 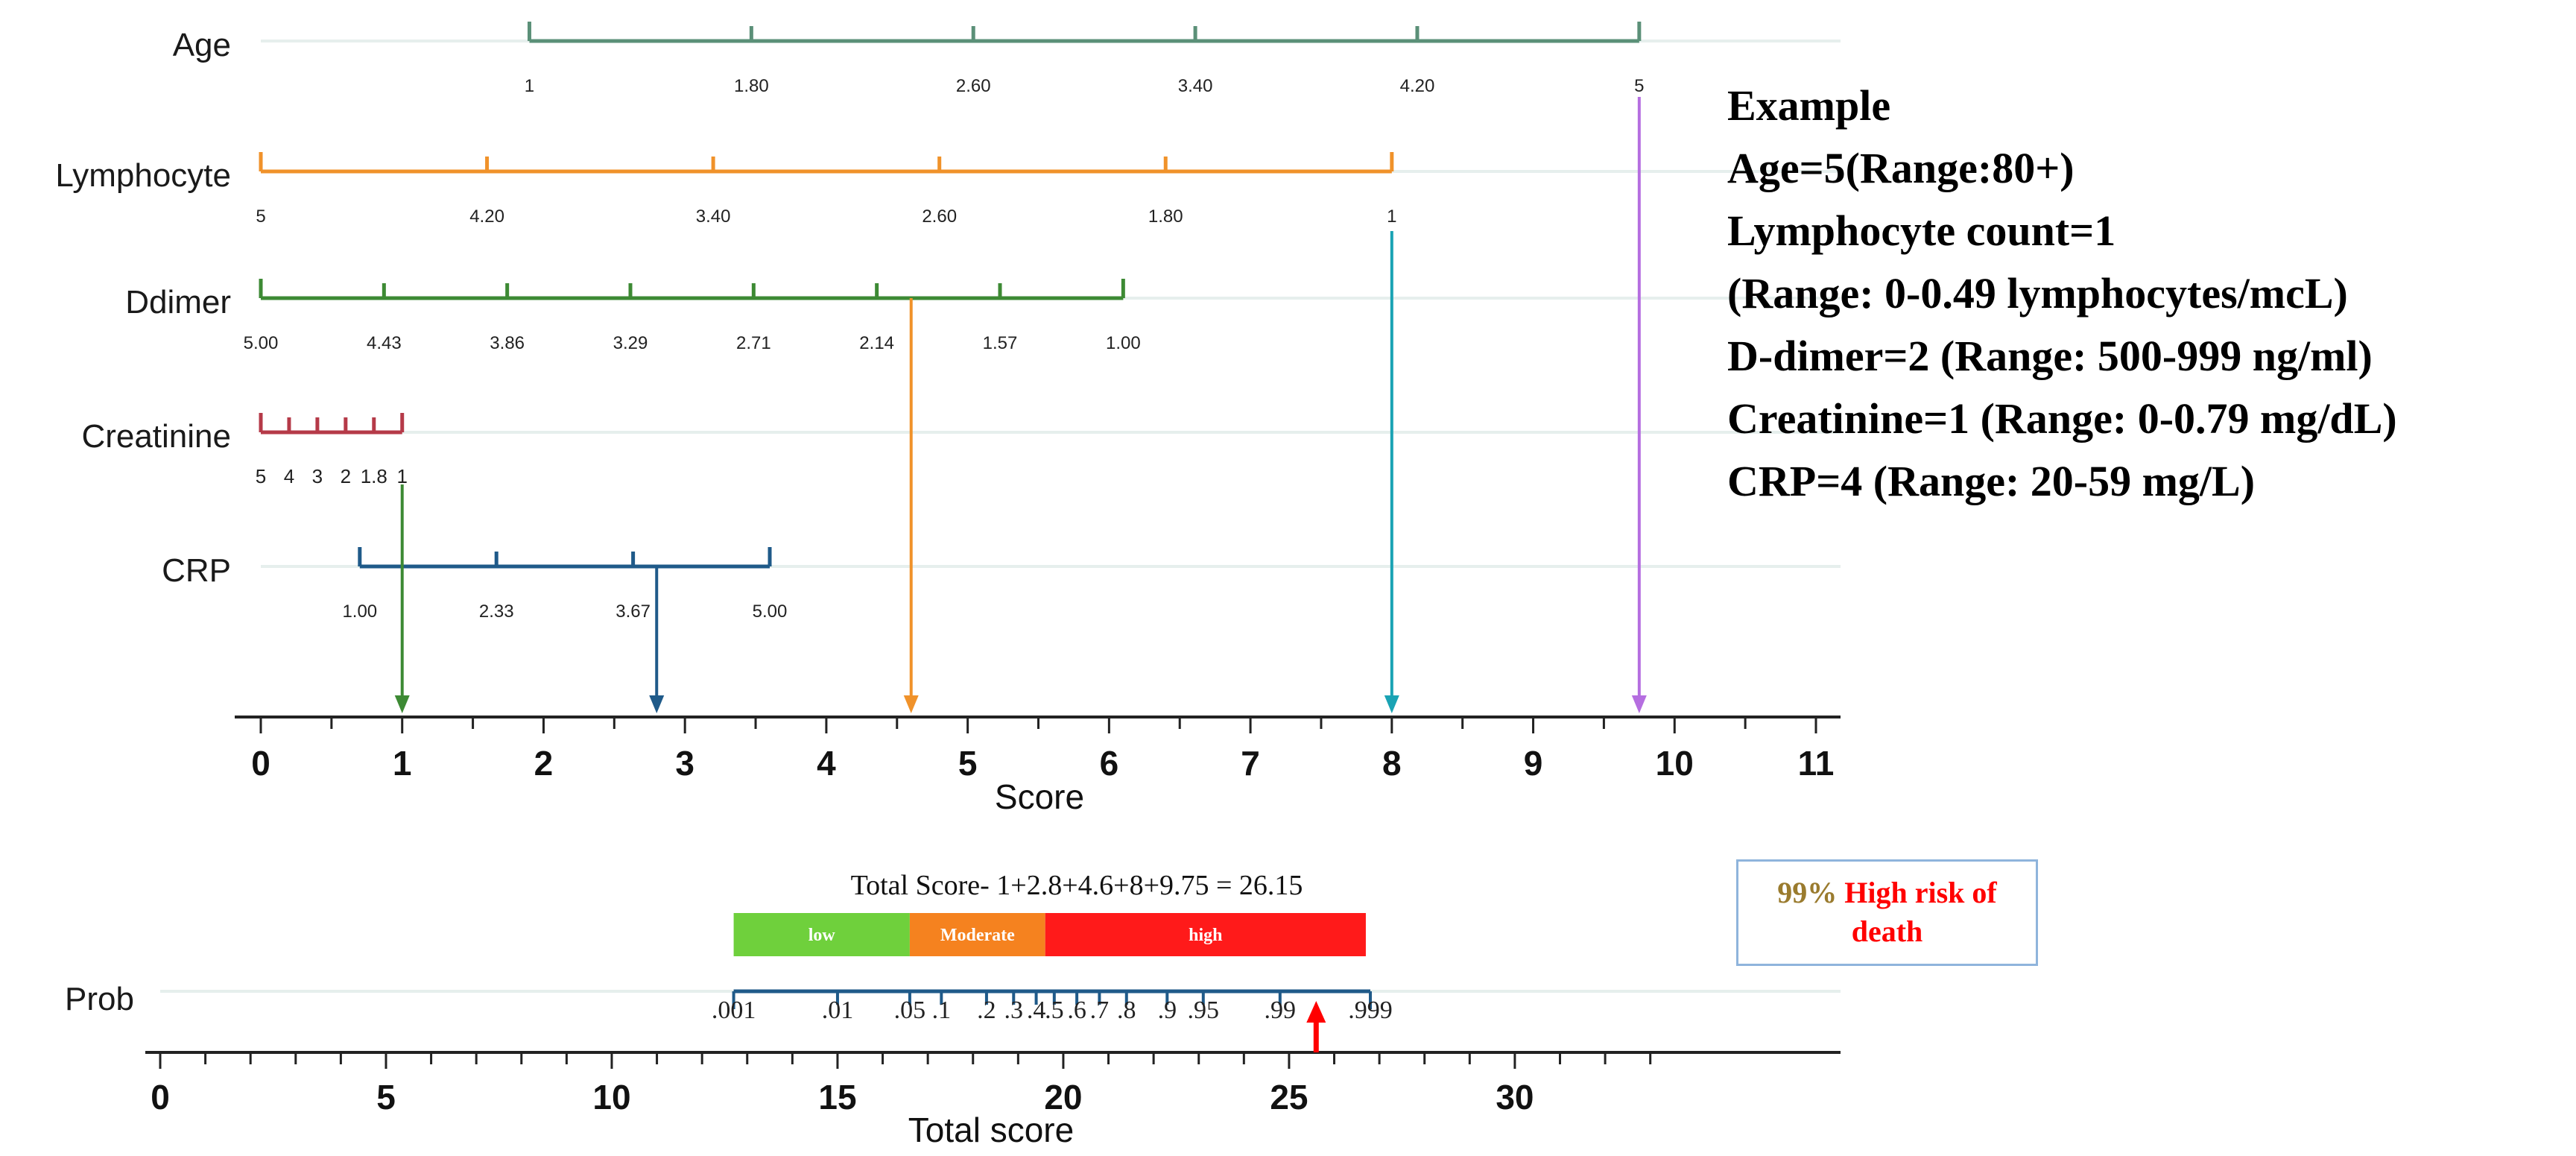 I want to click on score-tick-label: 1, so click(x=402, y=763).